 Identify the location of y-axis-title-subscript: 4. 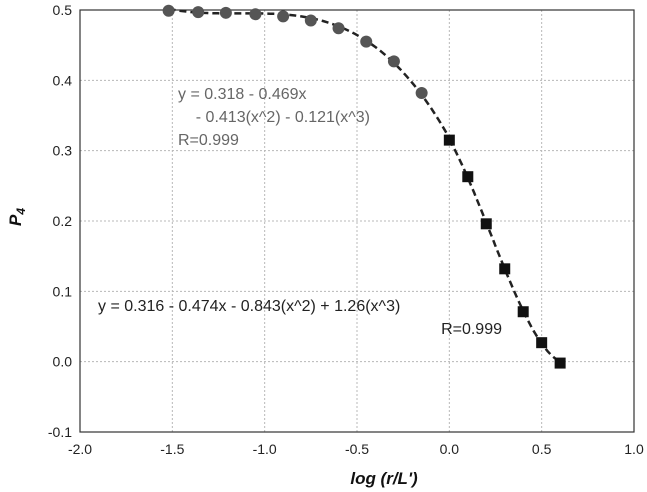
(21, 212).